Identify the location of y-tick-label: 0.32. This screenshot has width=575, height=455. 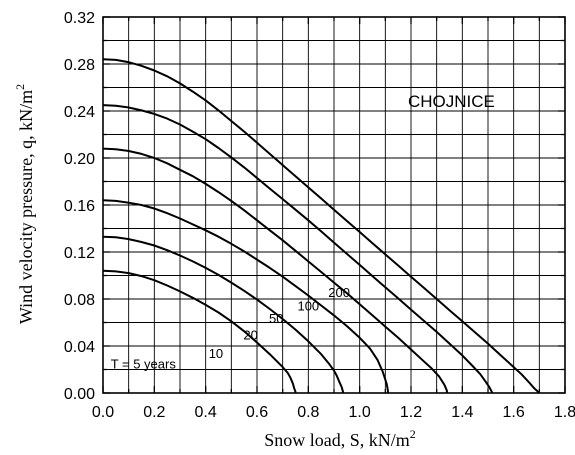
(79, 18).